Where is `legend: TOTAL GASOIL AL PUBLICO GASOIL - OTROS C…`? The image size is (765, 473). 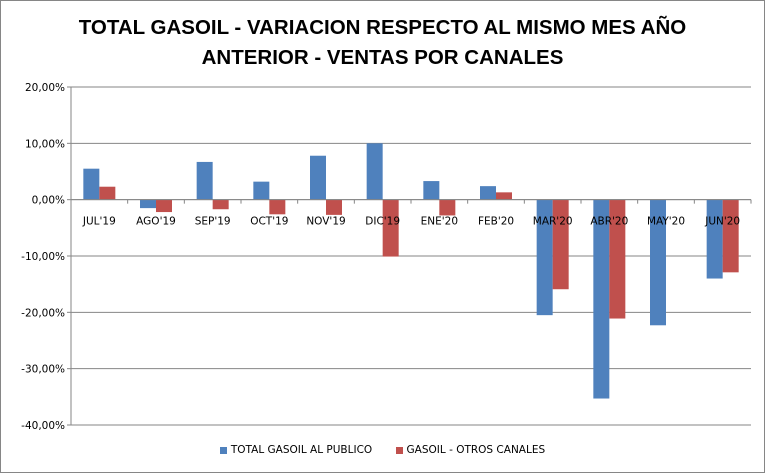
legend: TOTAL GASOIL AL PUBLICO GASOIL - OTROS C… is located at coordinates (382, 450).